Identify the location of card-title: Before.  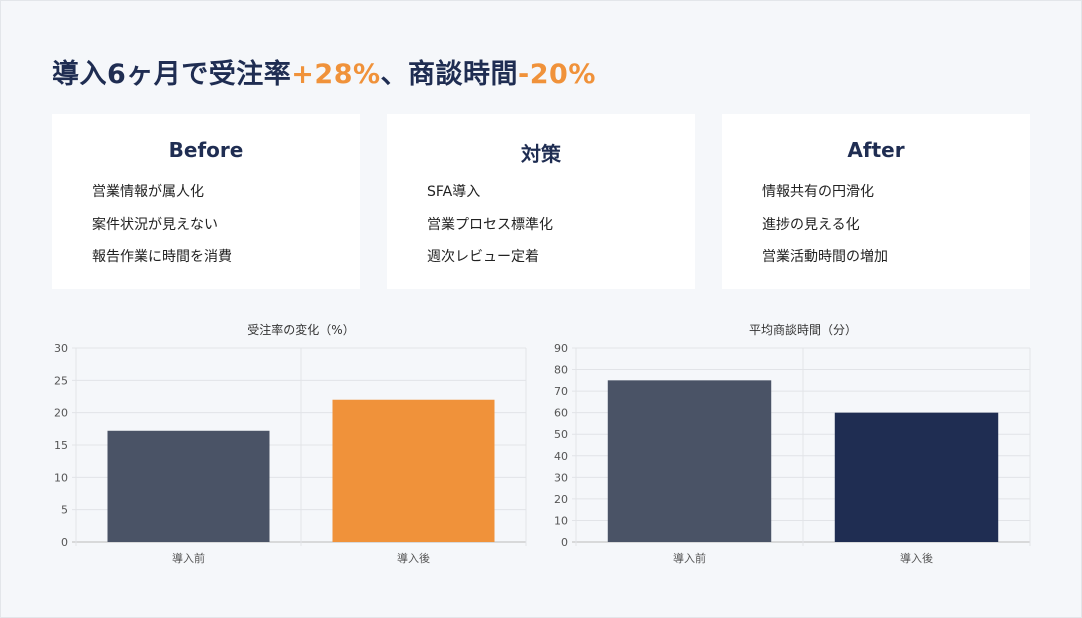
(206, 150).